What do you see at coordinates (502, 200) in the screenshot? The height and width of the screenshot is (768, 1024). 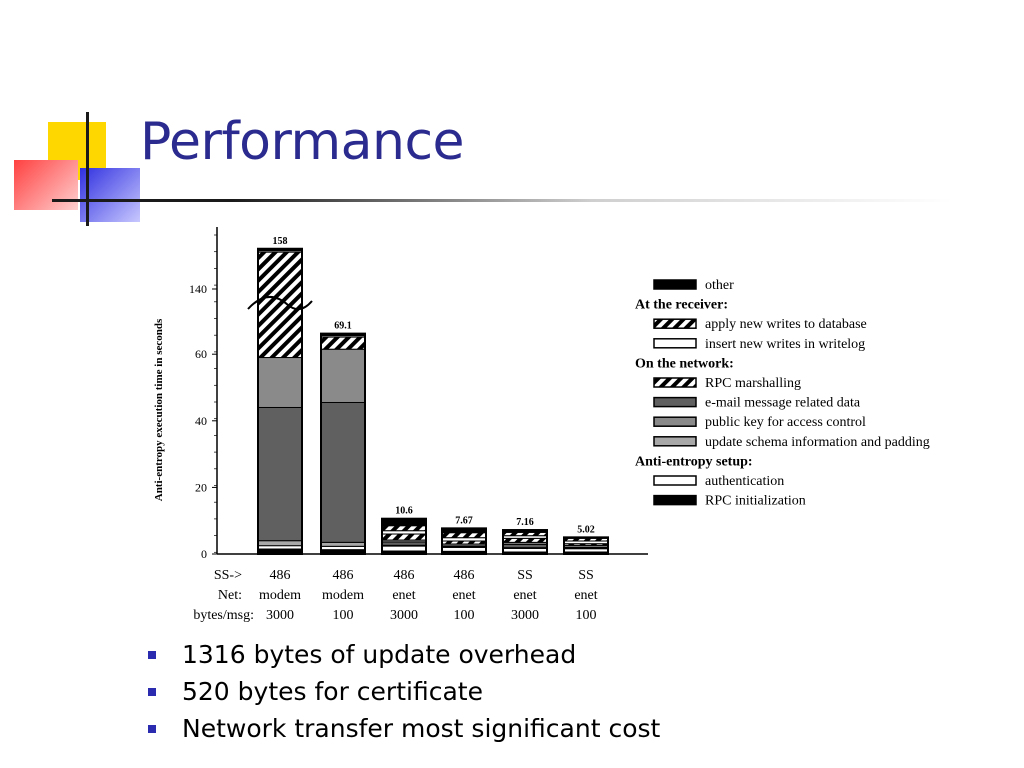 I see `title-underline` at bounding box center [502, 200].